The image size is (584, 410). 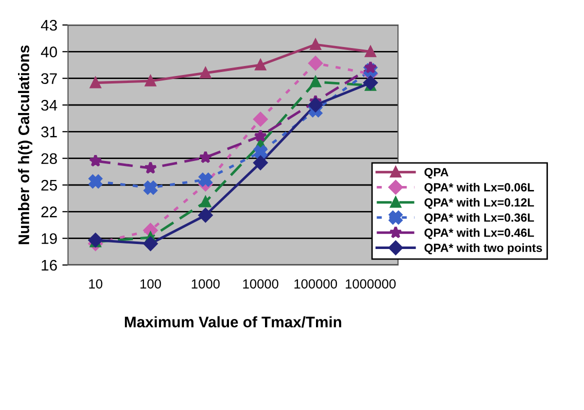 I want to click on y-tick-label: 19, so click(x=49, y=238).